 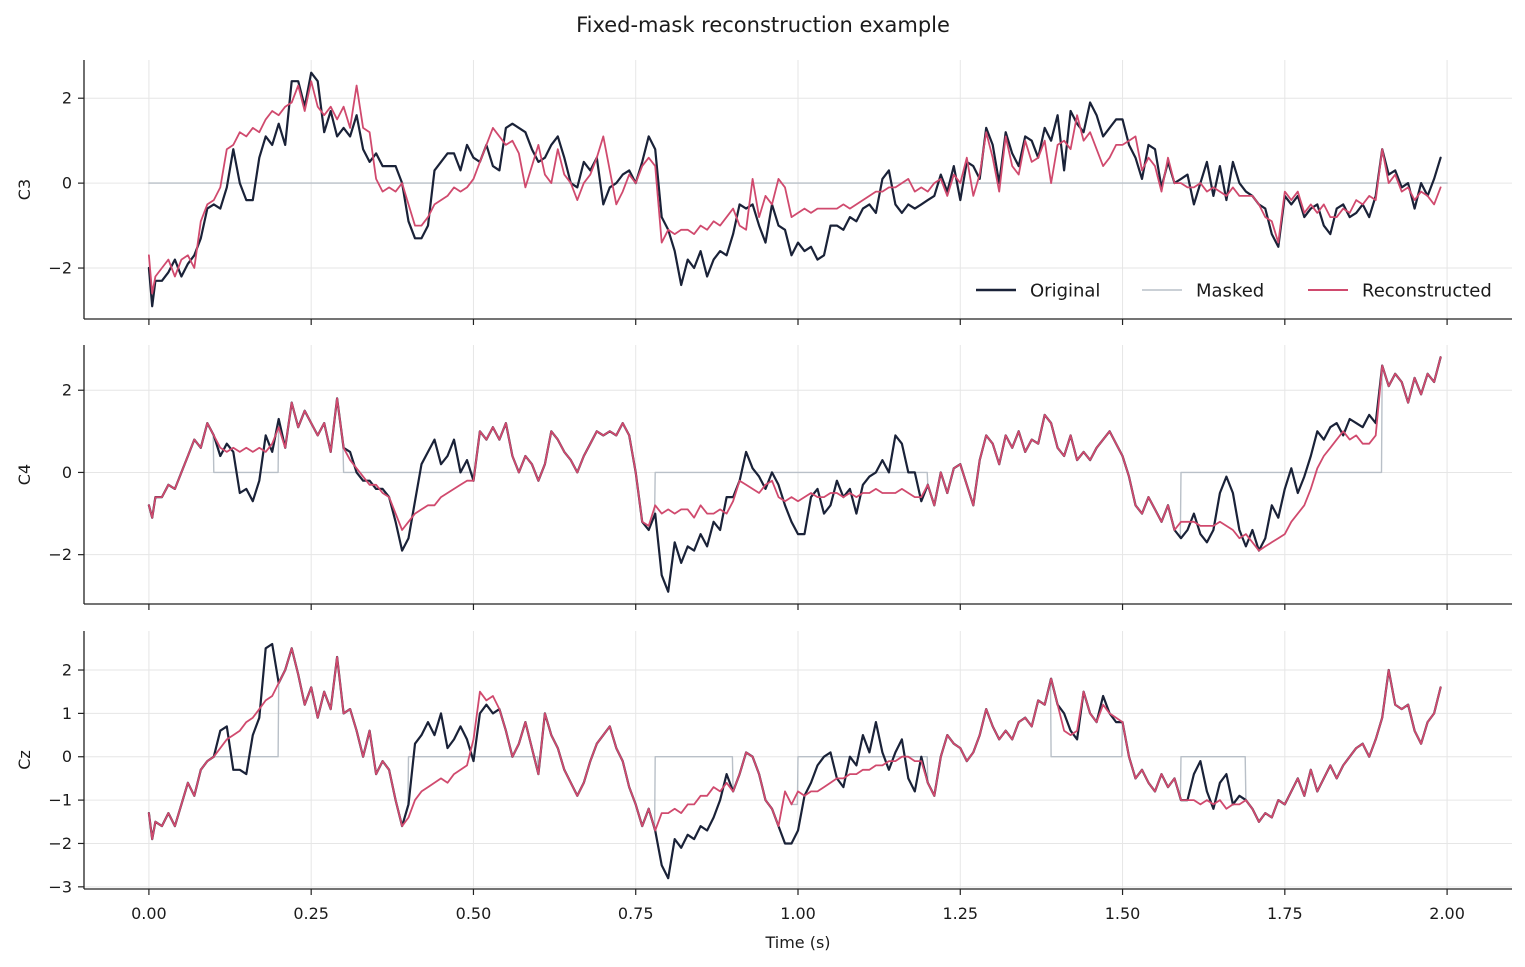 I want to click on x-tick-label-0: 0.00, so click(x=149, y=913).